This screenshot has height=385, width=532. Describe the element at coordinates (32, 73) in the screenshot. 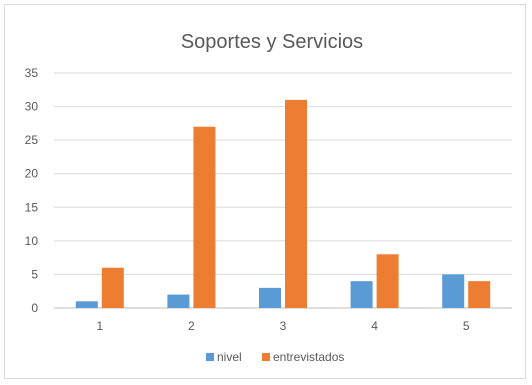

I see `y-tick-label: 35` at that location.